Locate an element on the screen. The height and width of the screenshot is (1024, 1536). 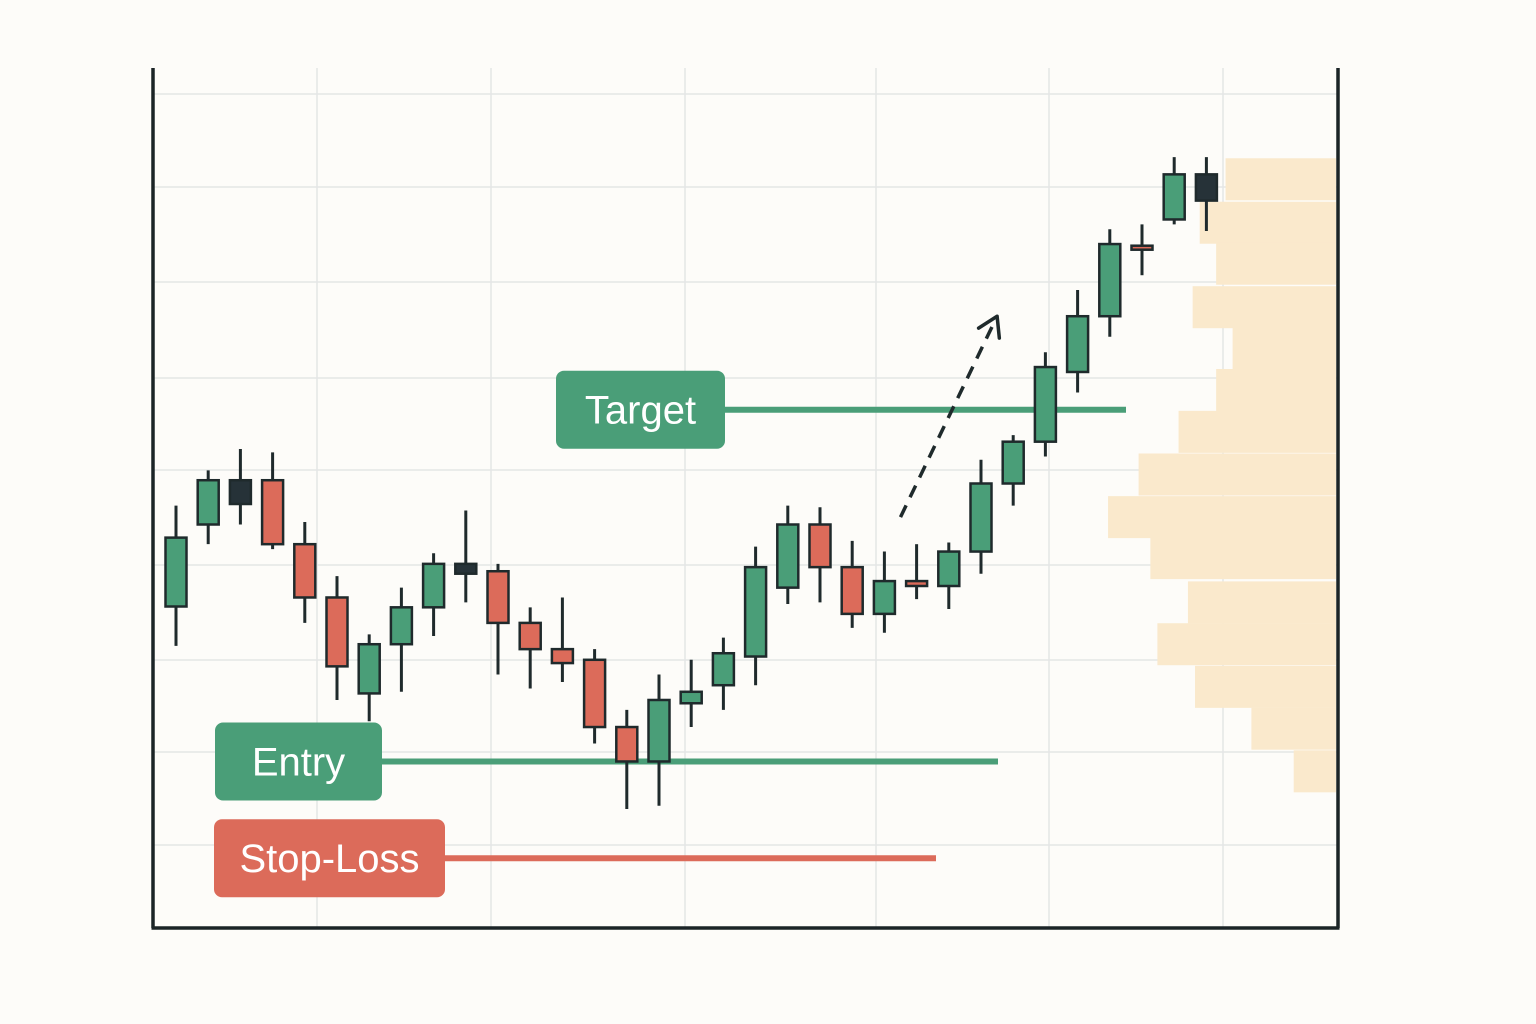
stop-loss-label: Stop-Loss is located at coordinates (329, 859).